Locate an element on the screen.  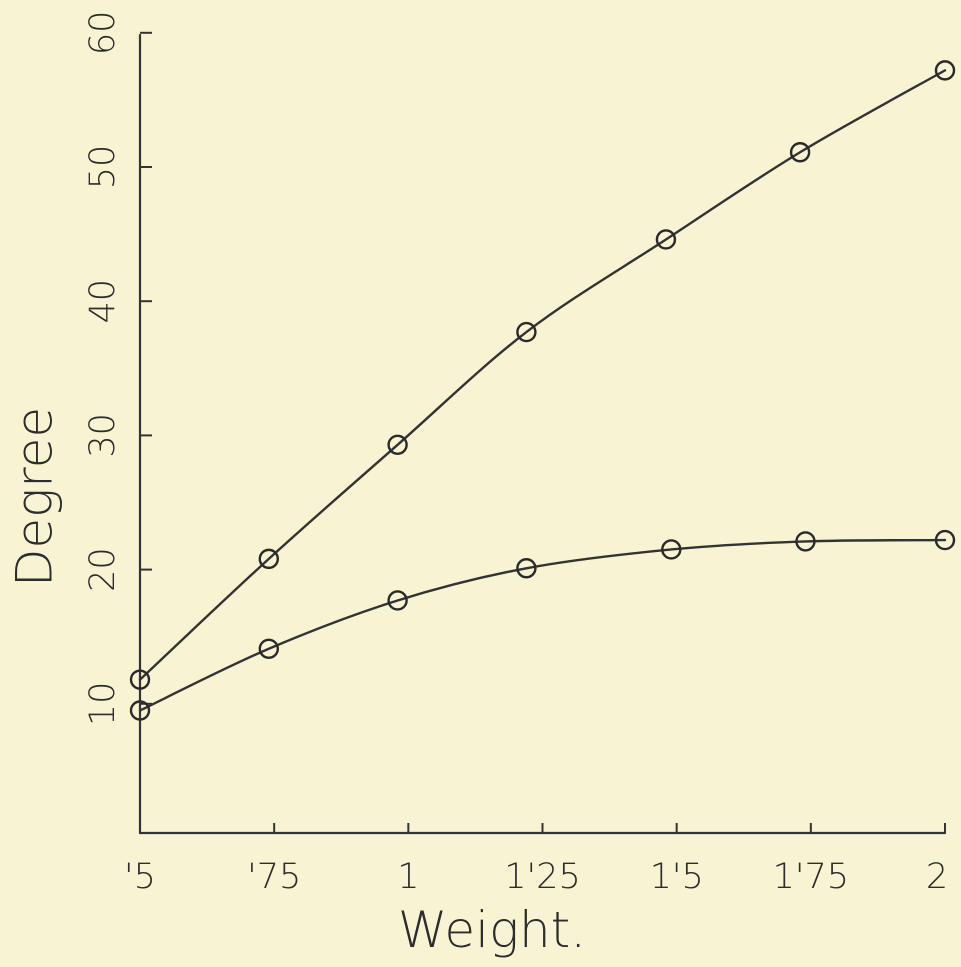
x-tick-label: '75 is located at coordinates (274, 877).